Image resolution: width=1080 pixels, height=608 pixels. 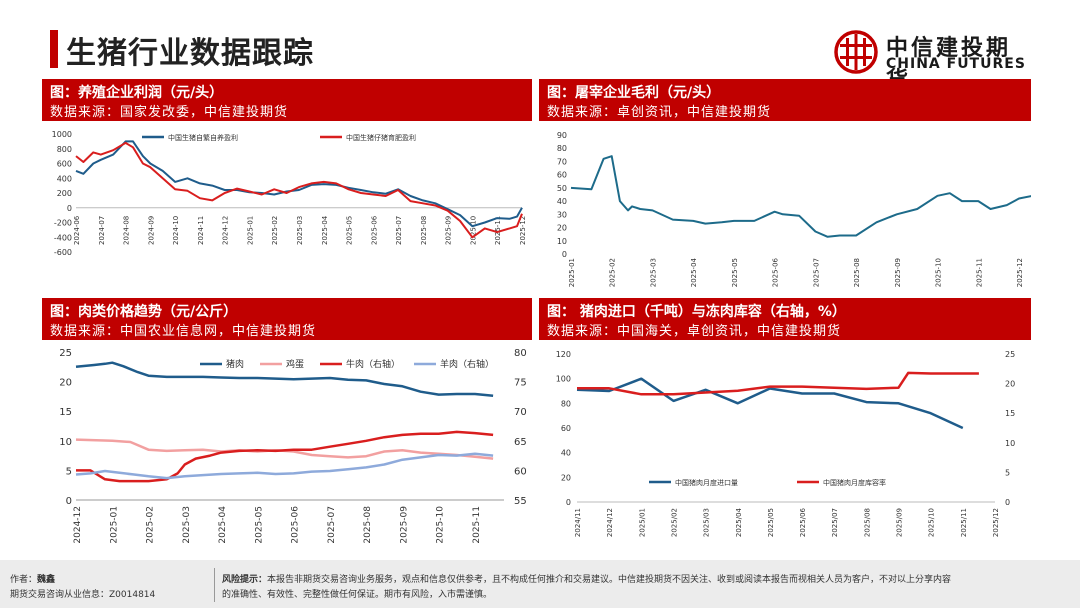 What do you see at coordinates (295, 364) in the screenshot?
I see `legend-label: 鸡蛋` at bounding box center [295, 364].